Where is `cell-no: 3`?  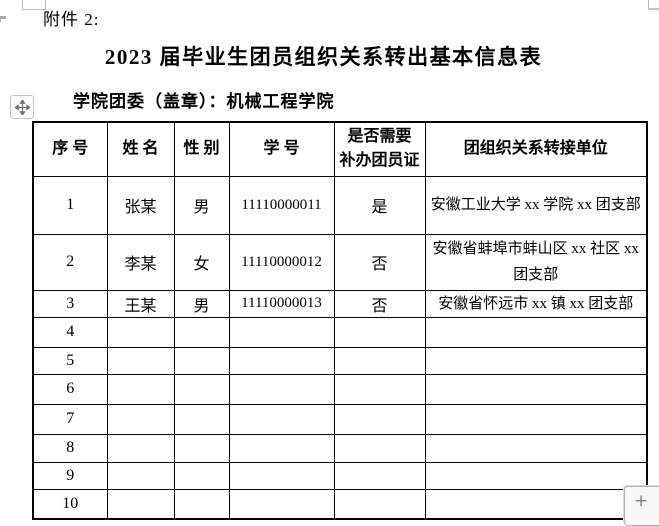 cell-no: 3 is located at coordinates (70, 303).